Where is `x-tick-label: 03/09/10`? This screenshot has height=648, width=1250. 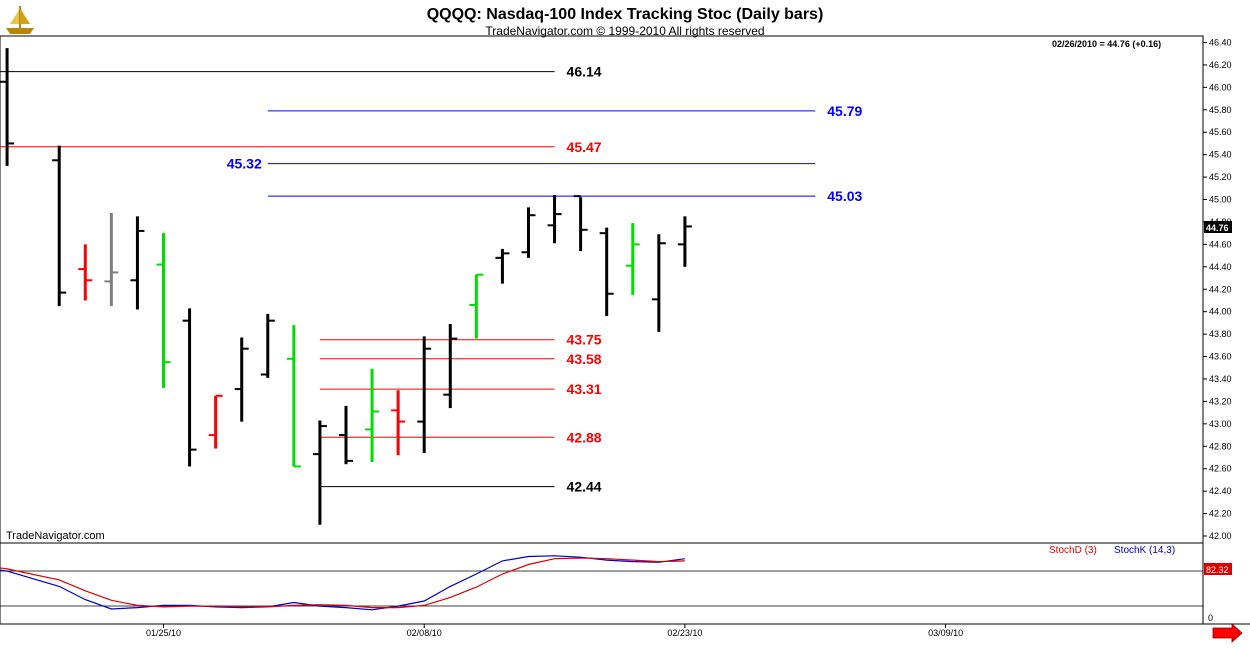 x-tick-label: 03/09/10 is located at coordinates (945, 633).